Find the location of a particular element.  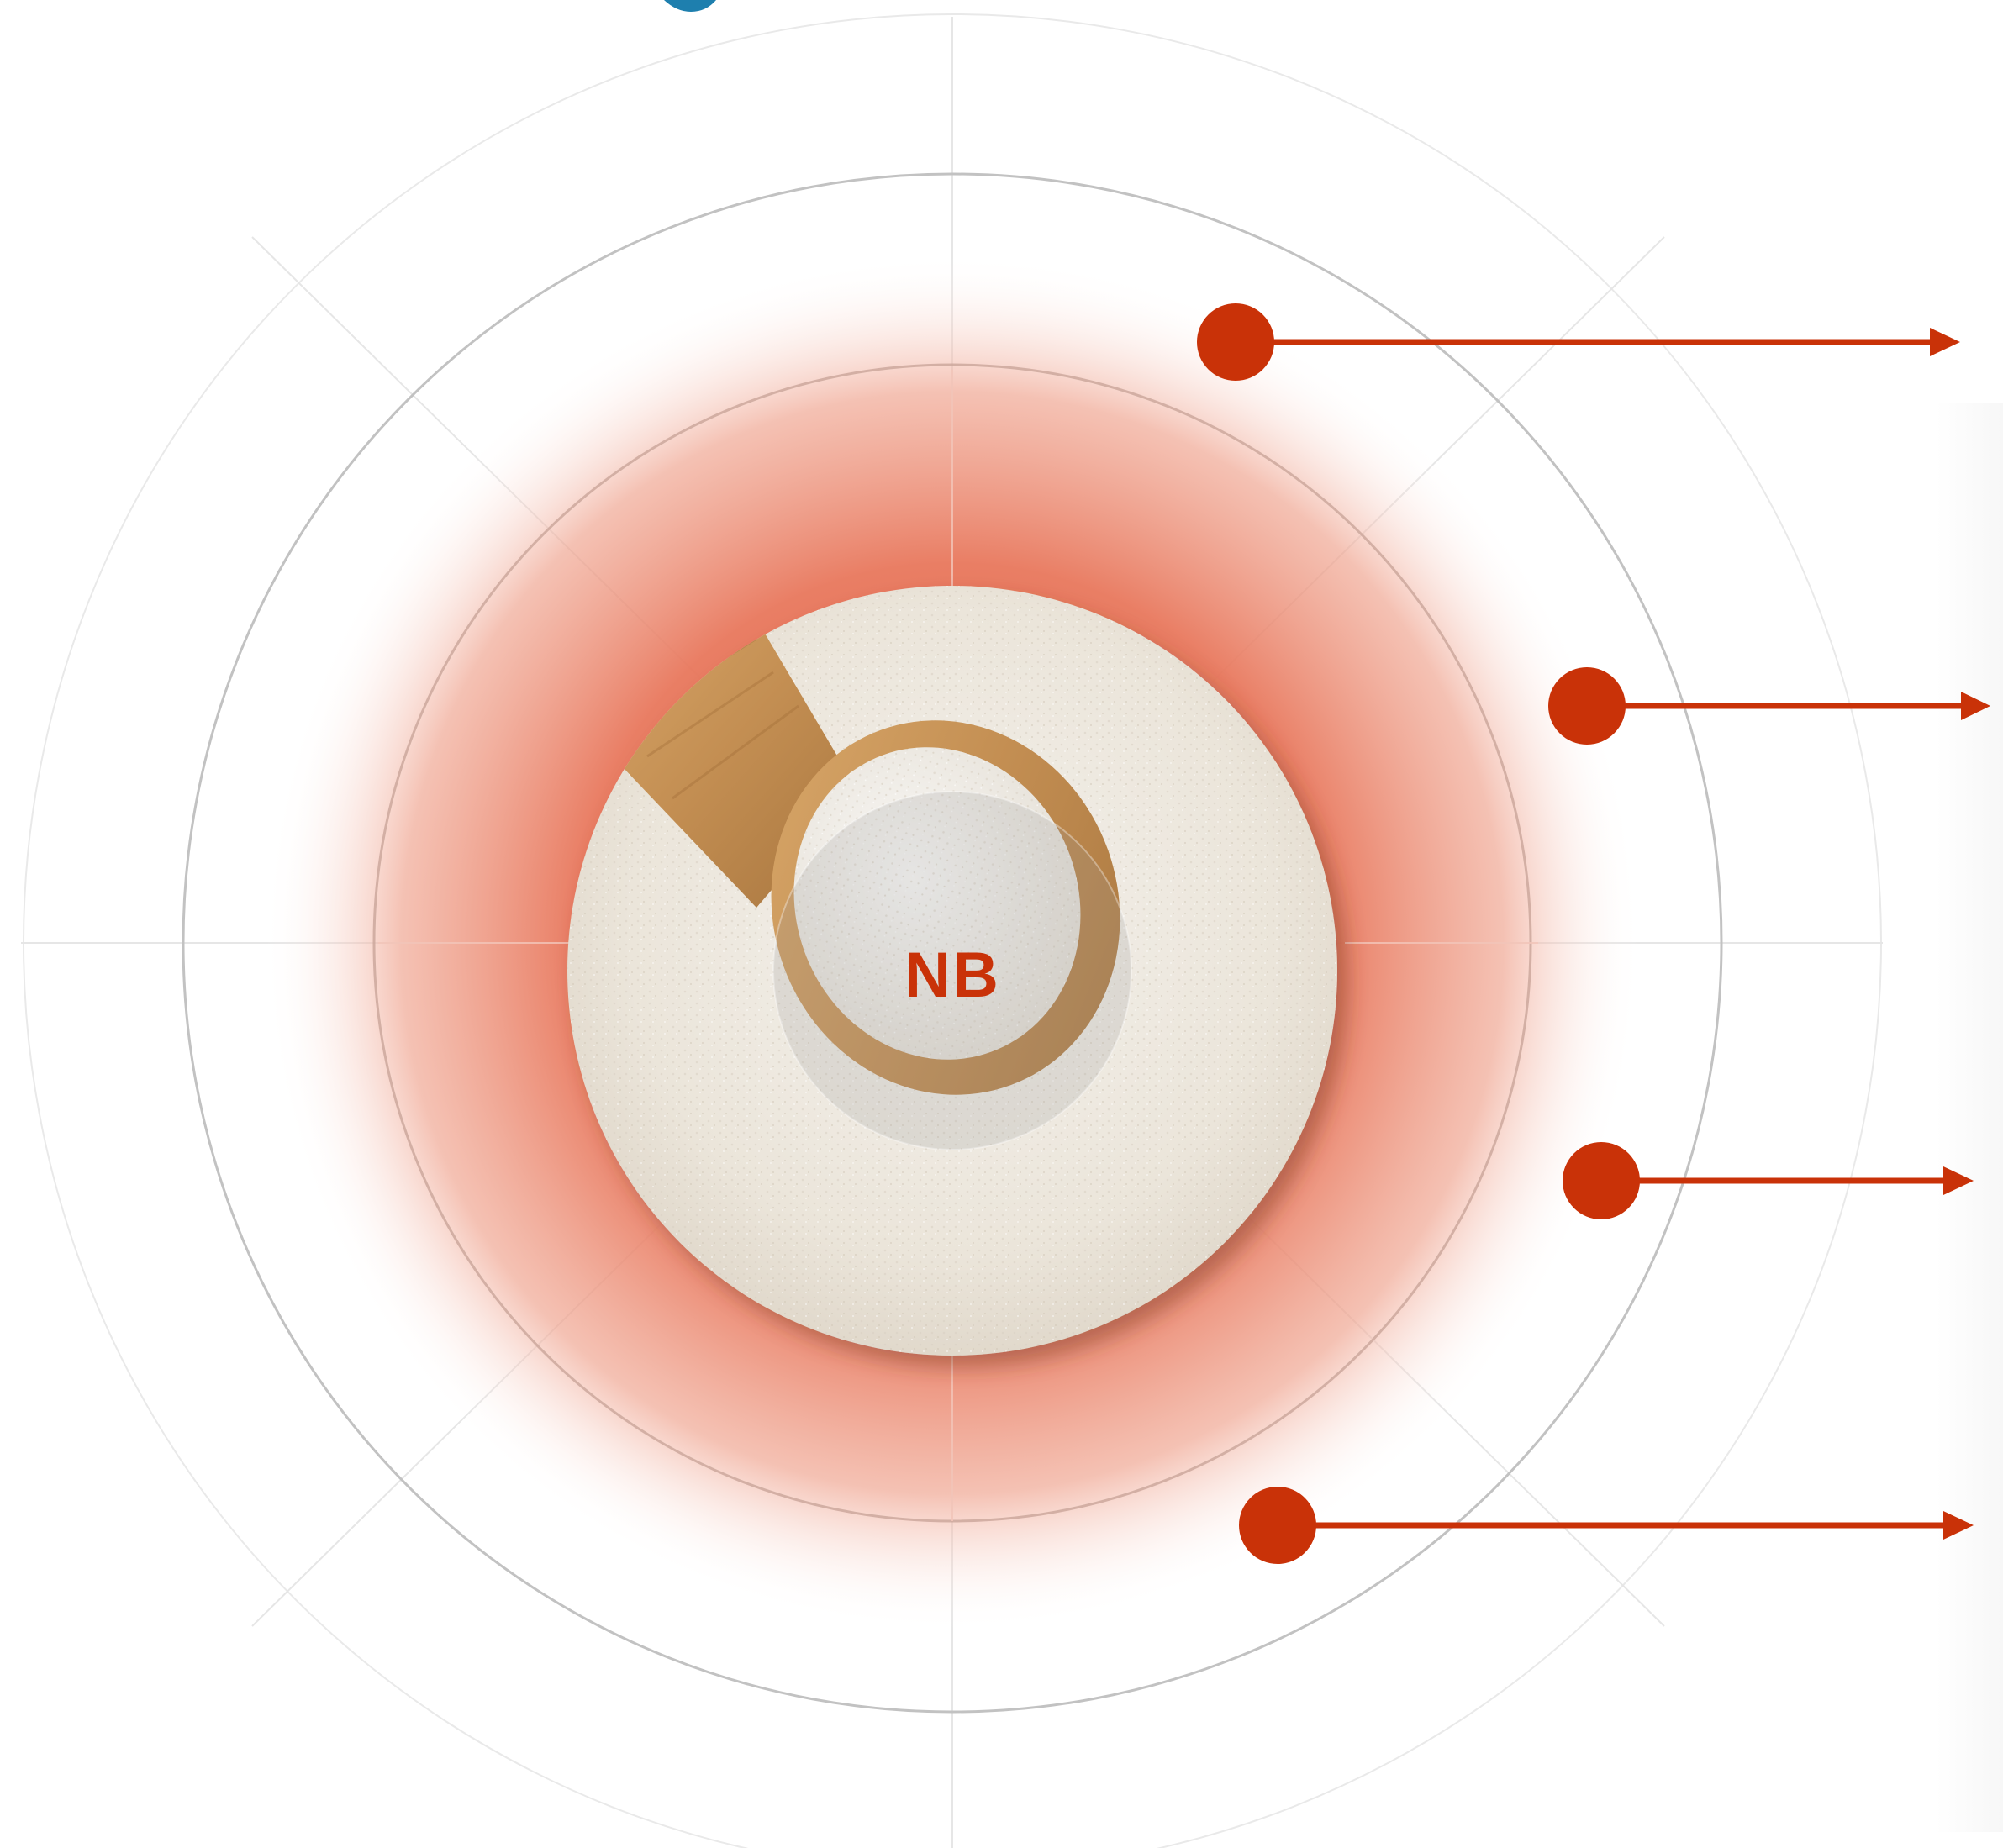

pointer-4-dot is located at coordinates (1277, 1525).